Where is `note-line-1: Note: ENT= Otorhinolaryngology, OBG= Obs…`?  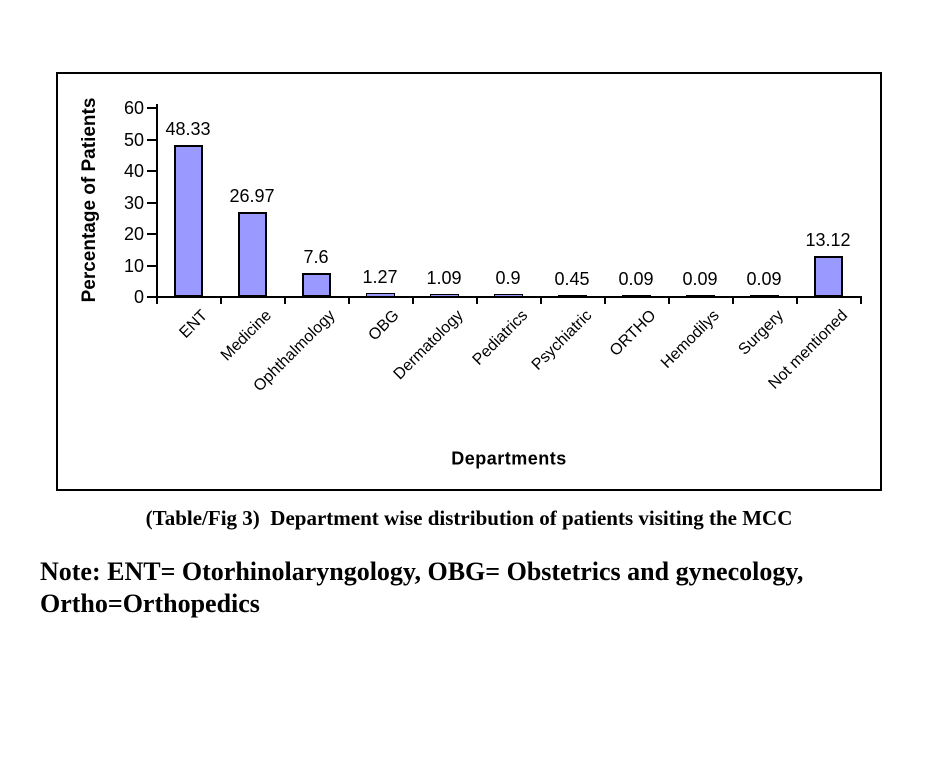
note-line-1: Note: ENT= Otorhinolaryngology, OBG= Obs… is located at coordinates (422, 571).